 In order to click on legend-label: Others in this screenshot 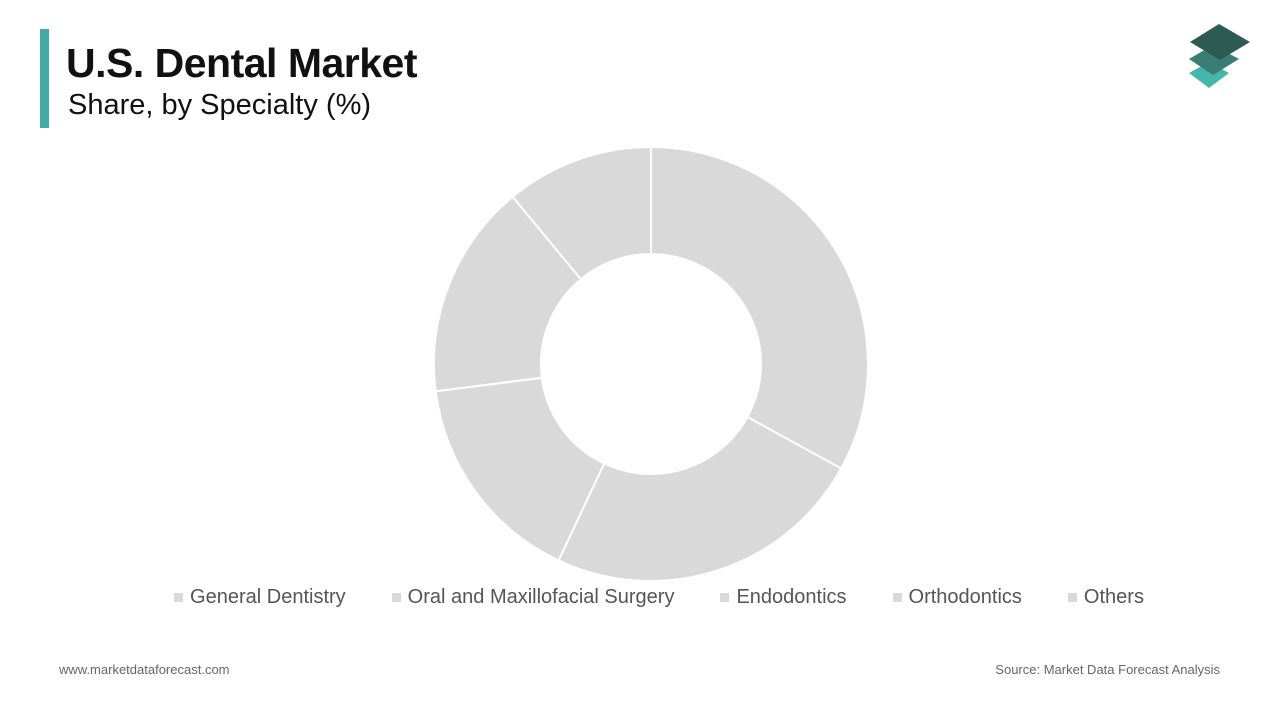, I will do `click(1113, 597)`.